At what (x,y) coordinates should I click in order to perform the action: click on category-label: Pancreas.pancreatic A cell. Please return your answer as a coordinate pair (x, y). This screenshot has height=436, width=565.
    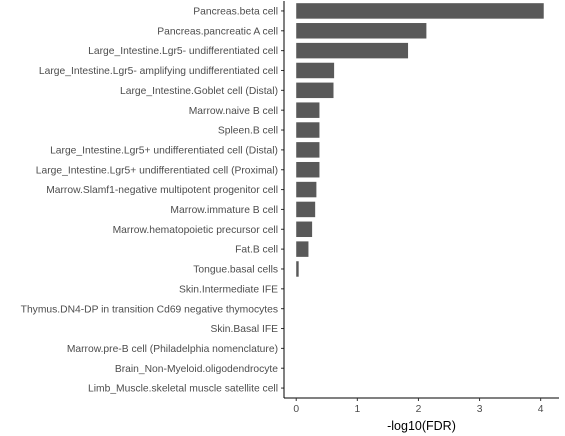
    Looking at the image, I should click on (217, 31).